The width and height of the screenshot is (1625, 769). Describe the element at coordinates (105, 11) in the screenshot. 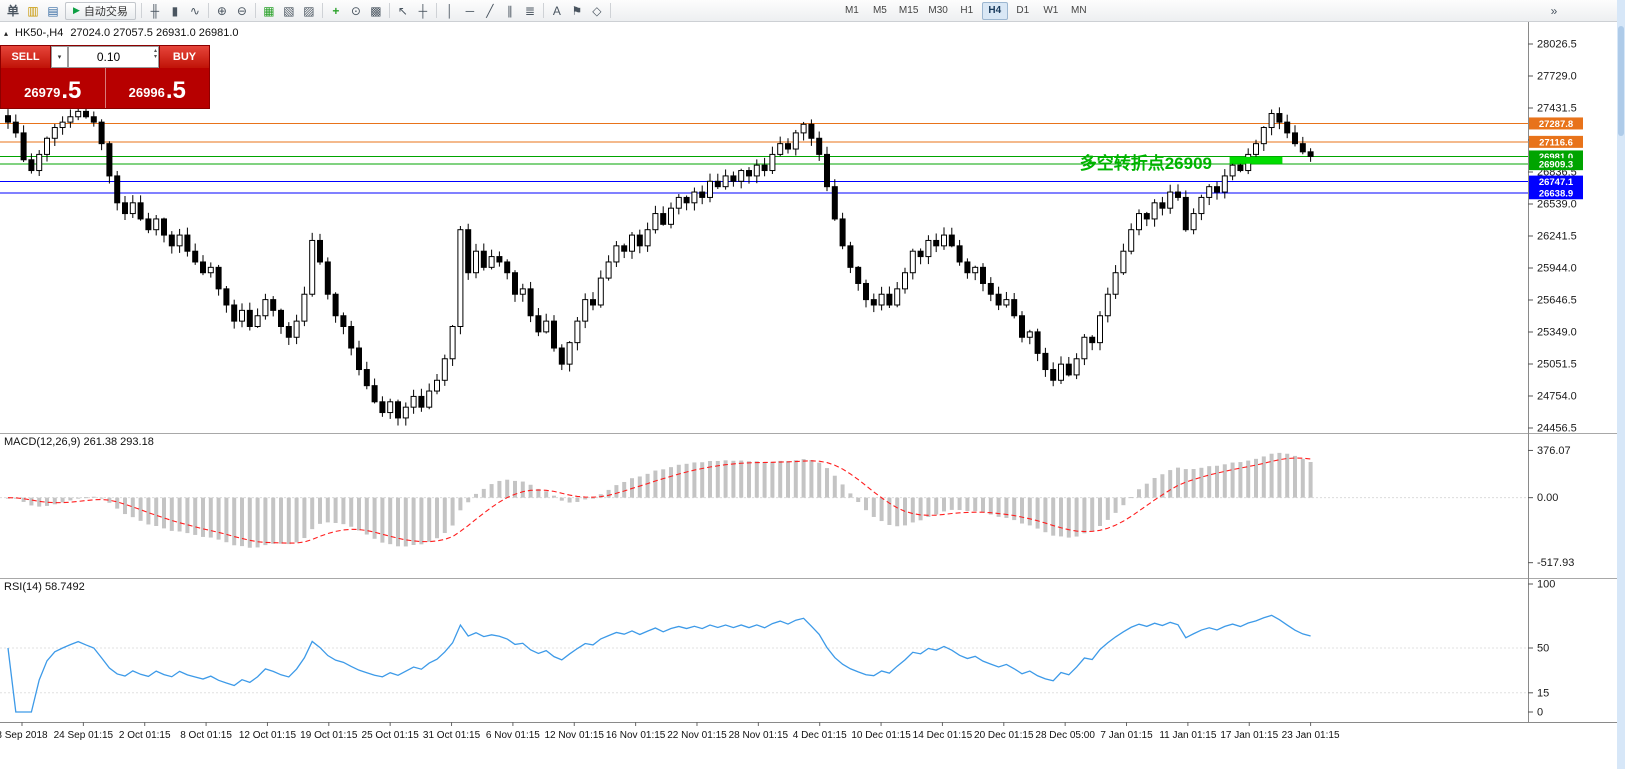

I see `autotrade-label: 自动交易` at that location.